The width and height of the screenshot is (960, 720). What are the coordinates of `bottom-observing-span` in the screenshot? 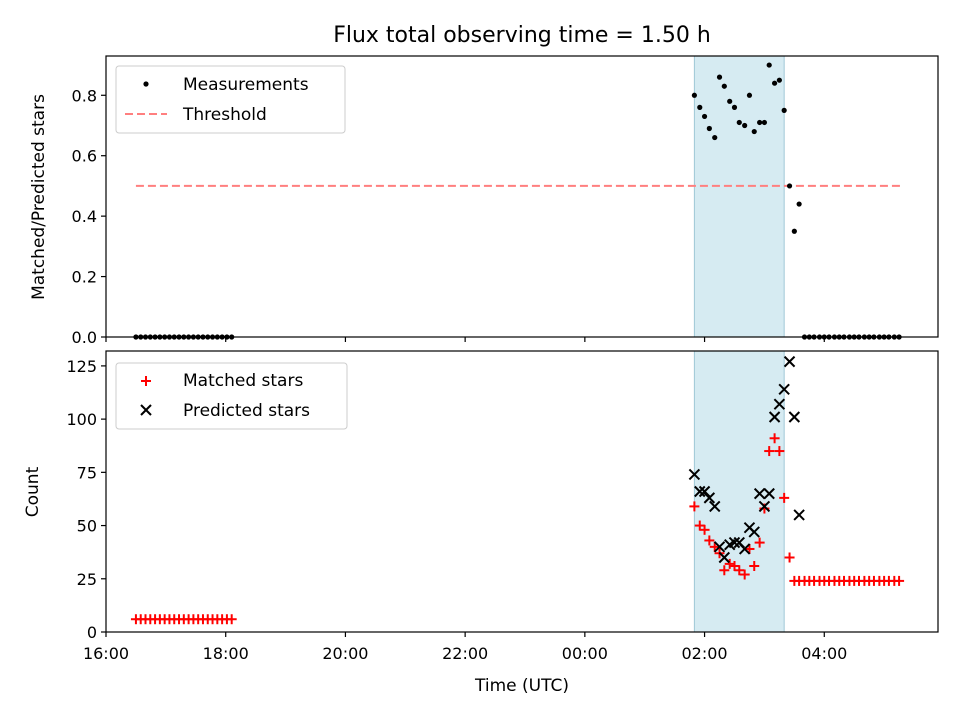 It's located at (739, 491).